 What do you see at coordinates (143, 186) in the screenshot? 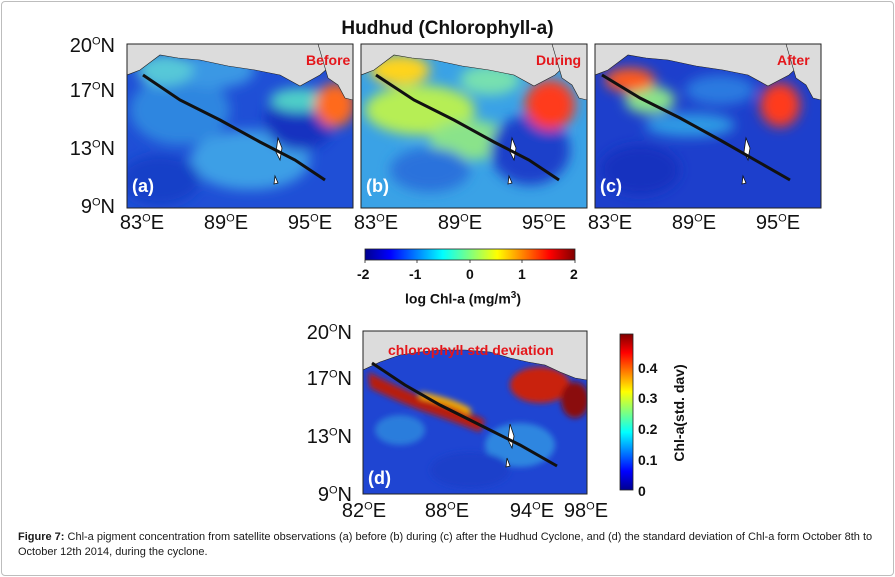
I see `panel-a-label: (a)` at bounding box center [143, 186].